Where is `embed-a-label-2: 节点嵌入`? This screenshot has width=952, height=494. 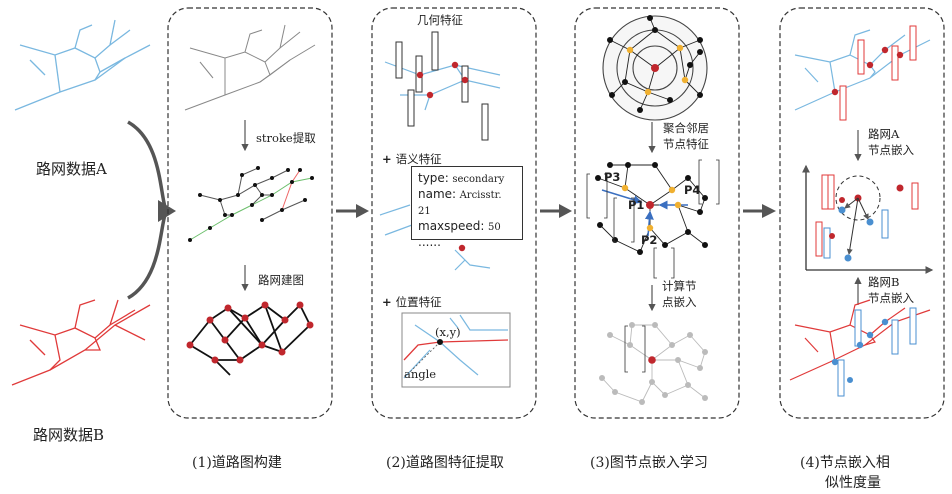
embed-a-label-2: 节点嵌入 is located at coordinates (891, 150).